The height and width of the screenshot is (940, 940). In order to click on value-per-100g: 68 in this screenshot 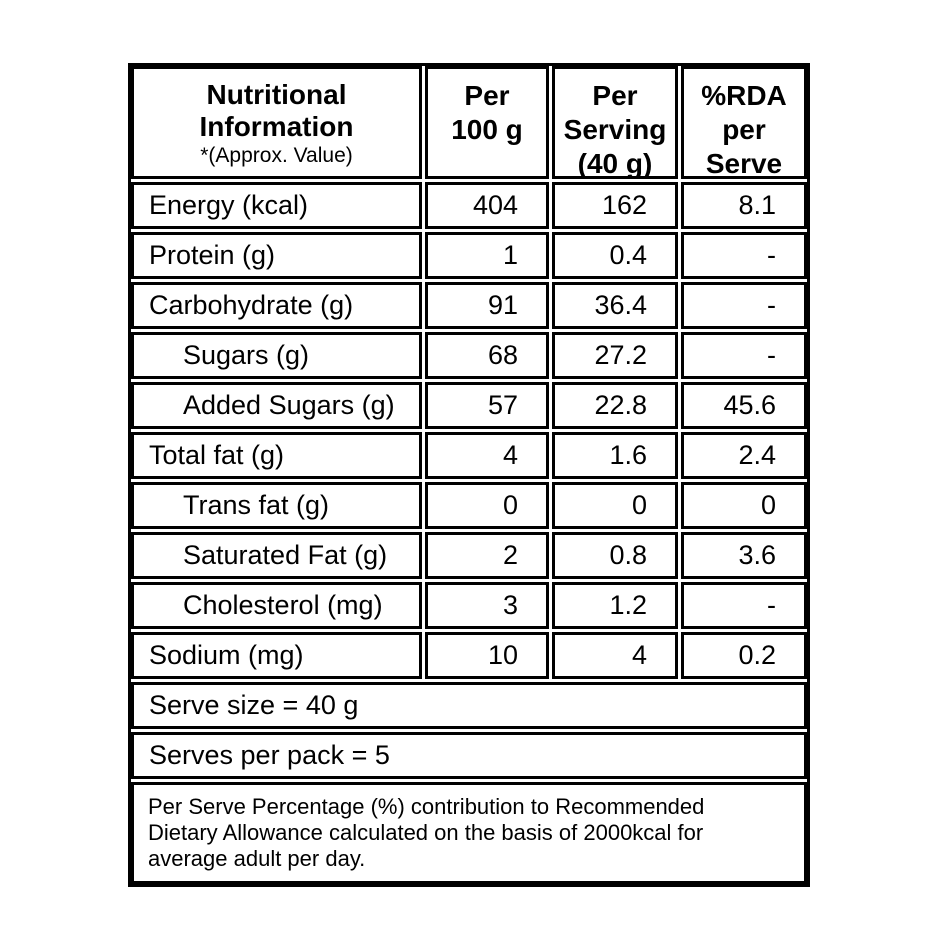, I will do `click(487, 355)`.